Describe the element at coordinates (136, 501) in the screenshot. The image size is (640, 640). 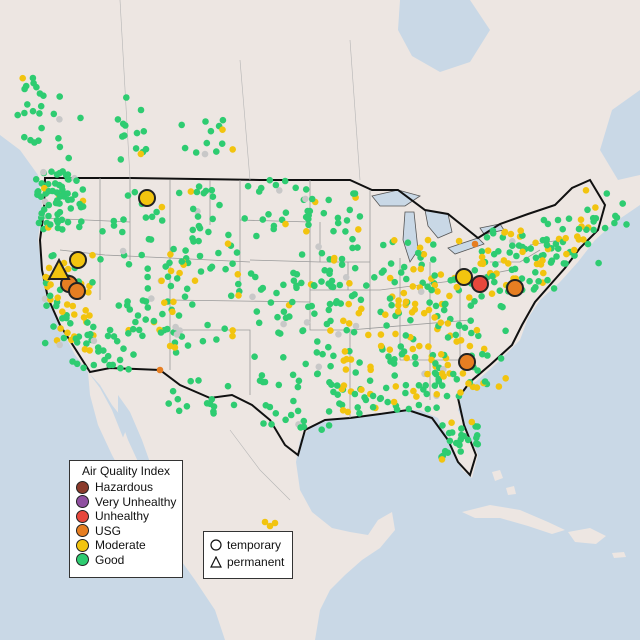
I see `legend-label: Very Unhealthy` at that location.